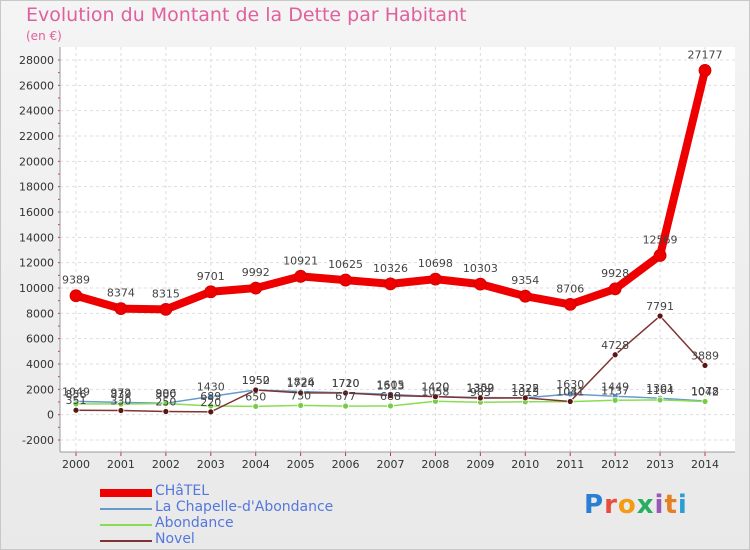 The image size is (750, 550). What do you see at coordinates (435, 387) in the screenshot?
I see `data-label: 1420` at bounding box center [435, 387].